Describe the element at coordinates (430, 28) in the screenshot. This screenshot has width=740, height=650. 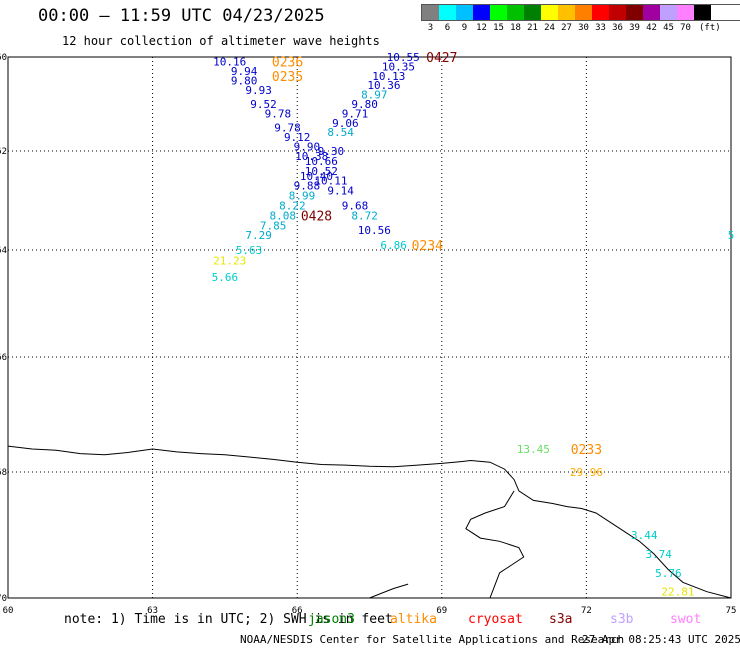
I see `legend-label: 3` at that location.